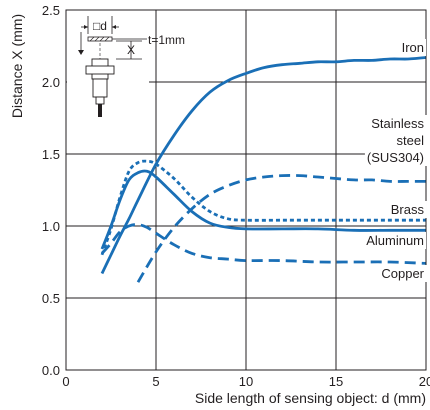  I want to click on series-label-line: Stainless, so click(397, 123).